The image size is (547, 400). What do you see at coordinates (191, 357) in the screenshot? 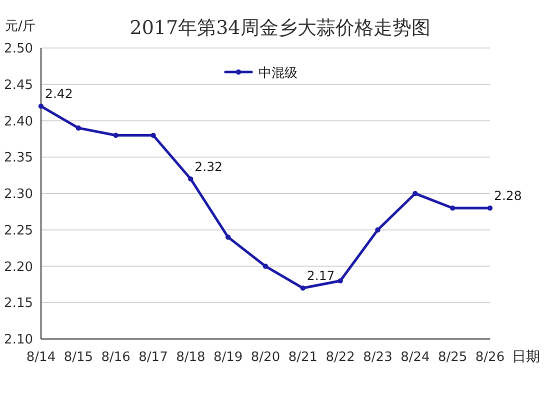
I see `x-tick-label: 8/18` at bounding box center [191, 357].